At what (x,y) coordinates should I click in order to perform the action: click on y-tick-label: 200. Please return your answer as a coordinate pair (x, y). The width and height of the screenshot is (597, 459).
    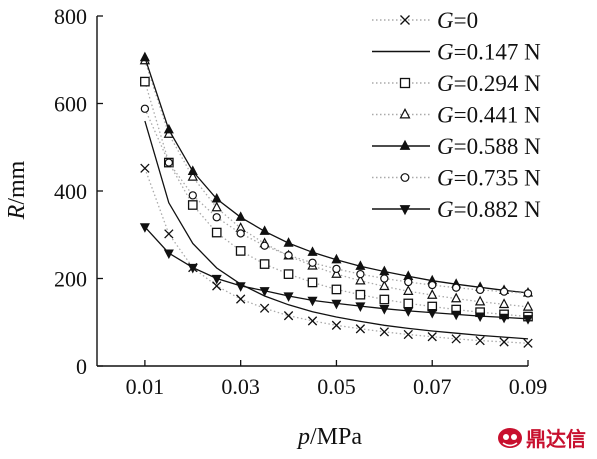
    Looking at the image, I should click on (70, 279).